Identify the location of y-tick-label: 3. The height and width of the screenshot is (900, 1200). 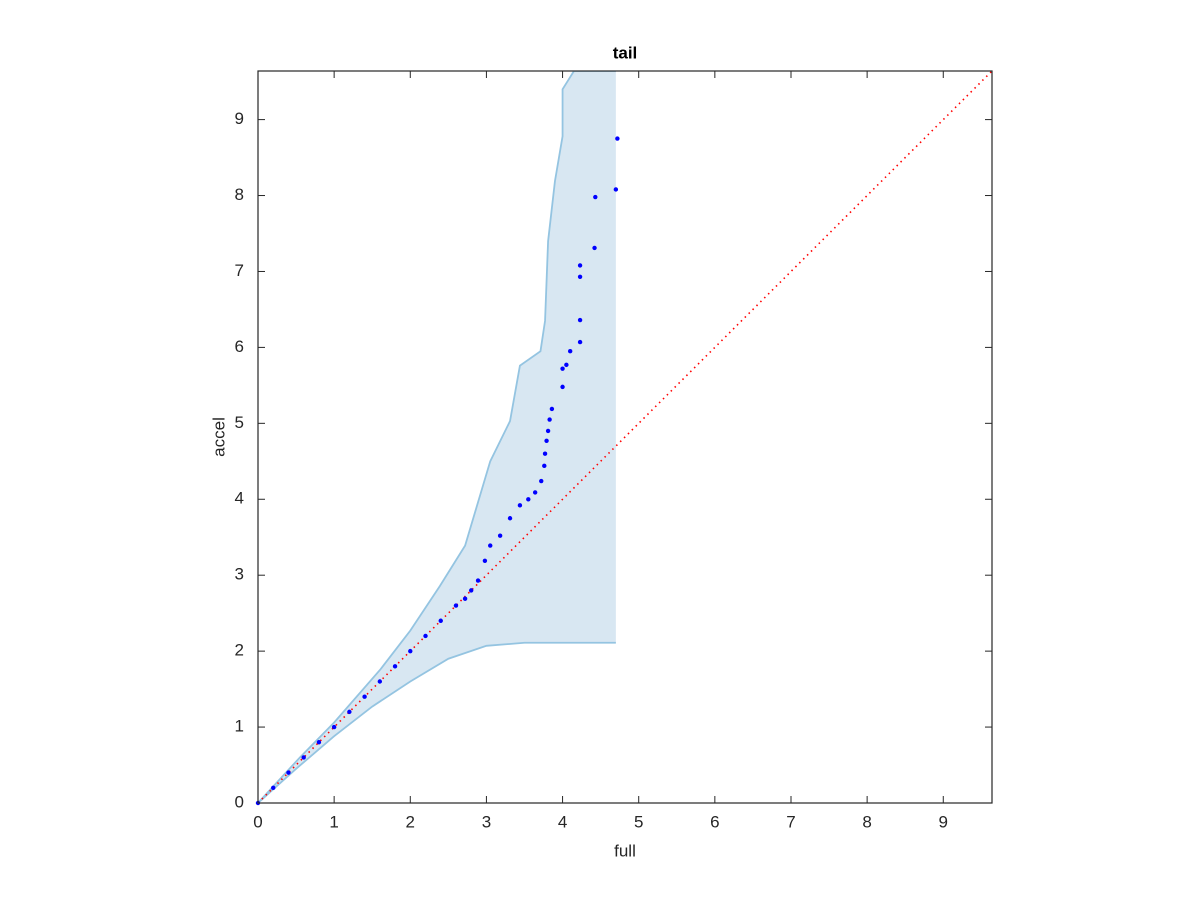
(239, 574).